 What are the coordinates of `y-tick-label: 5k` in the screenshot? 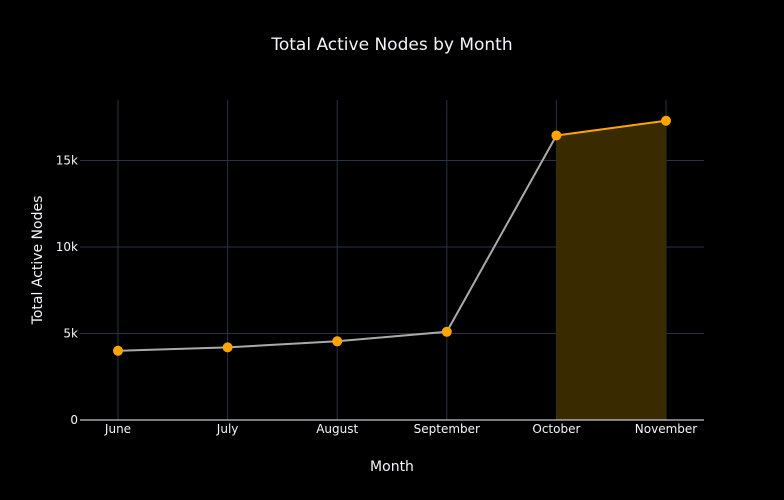 It's located at (70, 334).